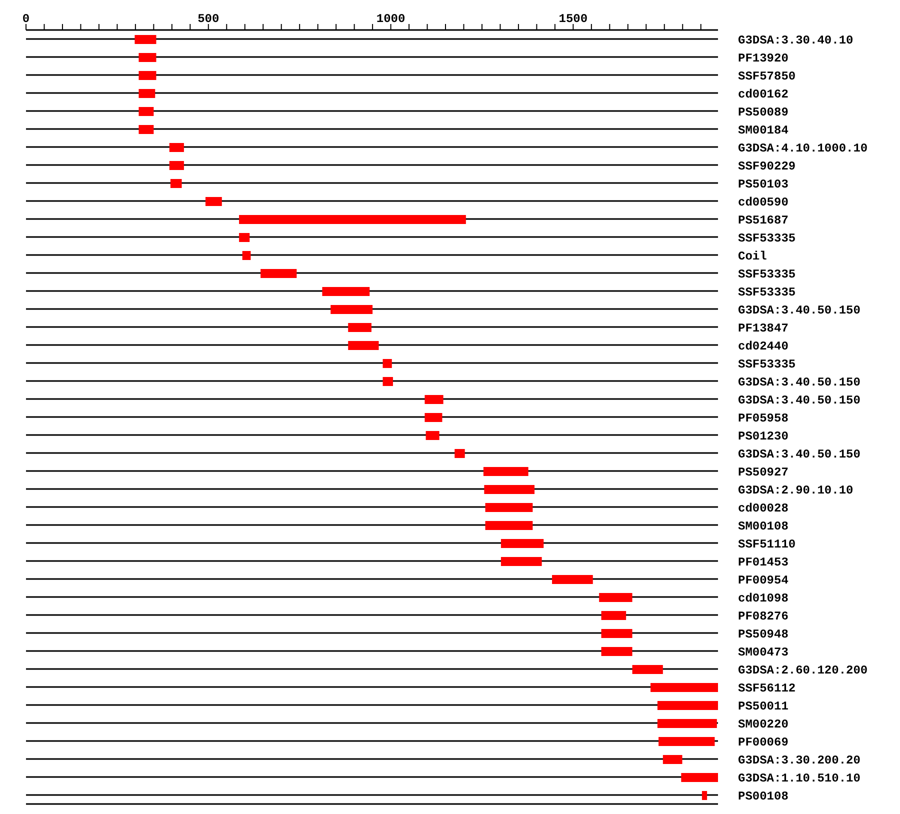  What do you see at coordinates (767, 166) in the screenshot?
I see `y-tick-label: SSF90229` at bounding box center [767, 166].